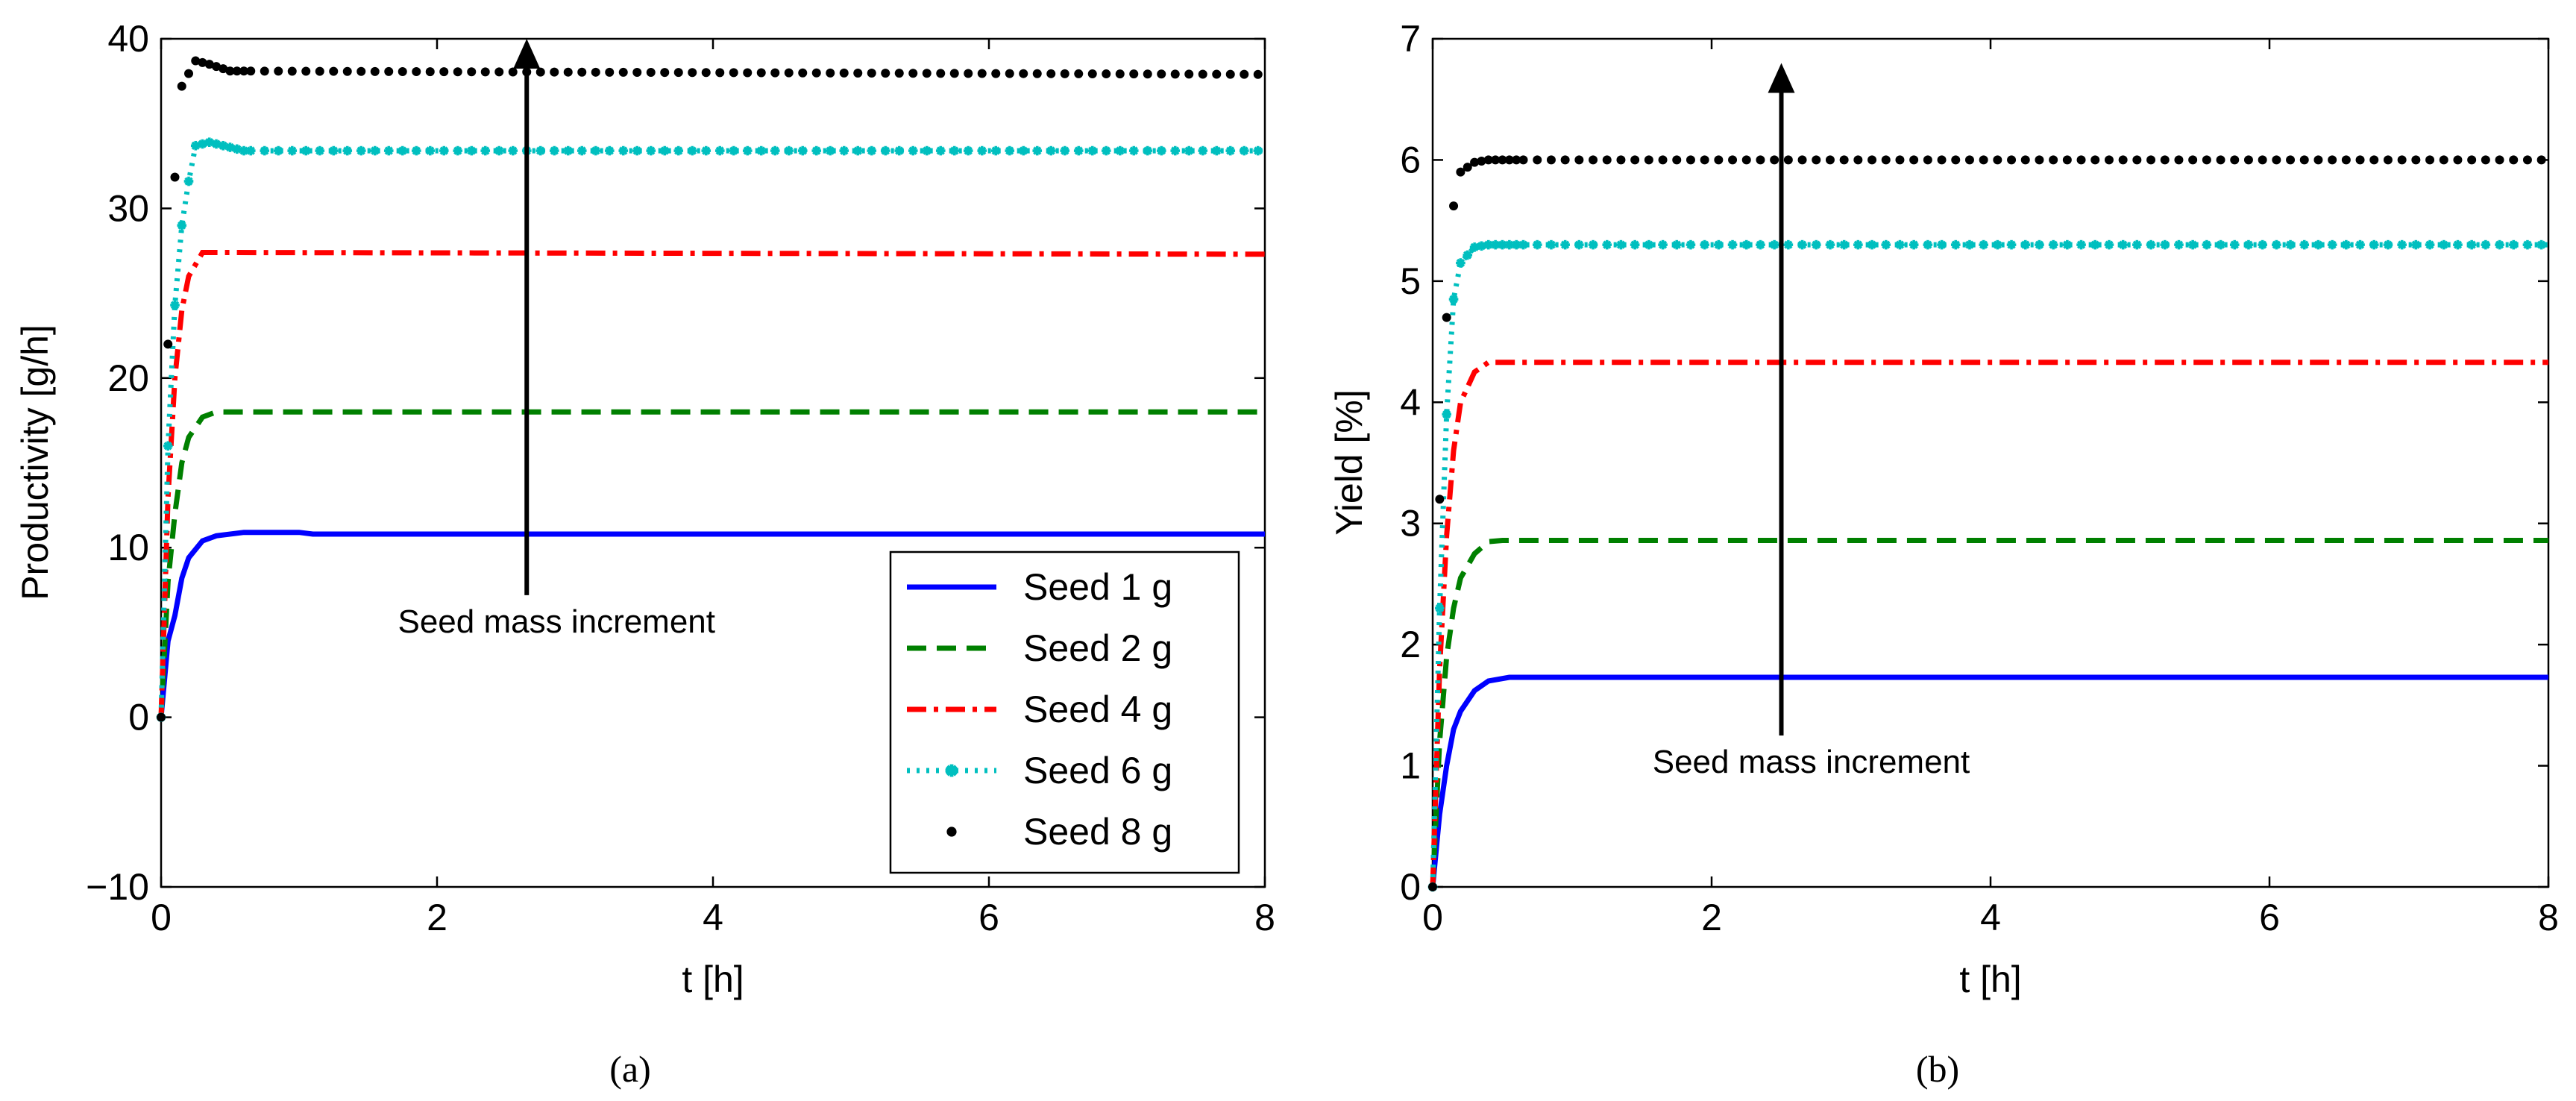  What do you see at coordinates (630, 1069) in the screenshot?
I see `caption-a: (a)` at bounding box center [630, 1069].